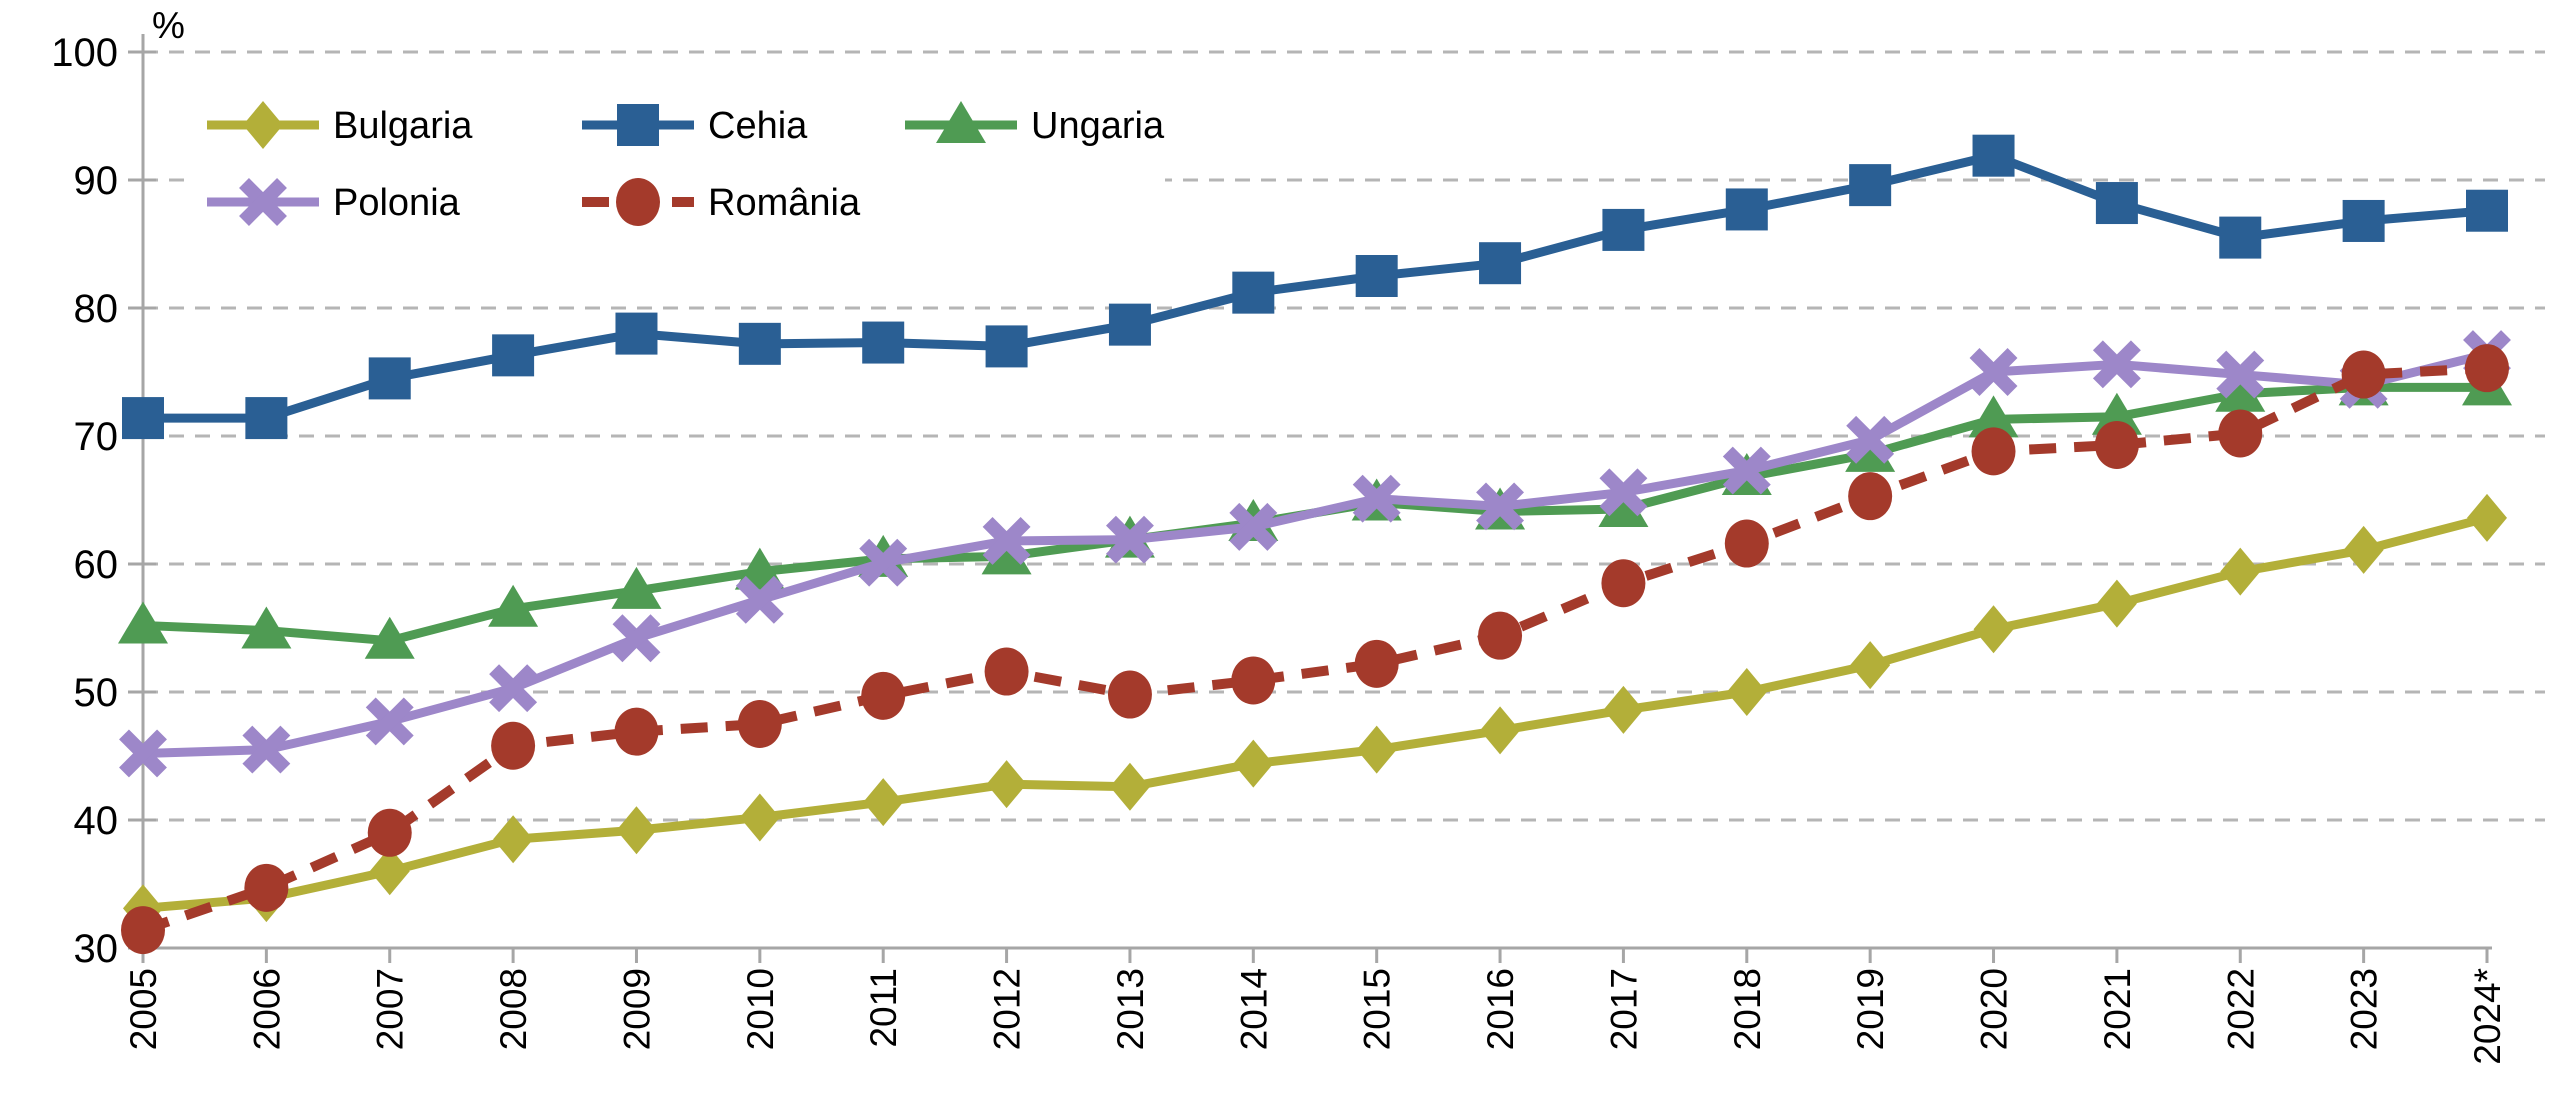  I want to click on data-point-polonia-2010, so click(759, 599).